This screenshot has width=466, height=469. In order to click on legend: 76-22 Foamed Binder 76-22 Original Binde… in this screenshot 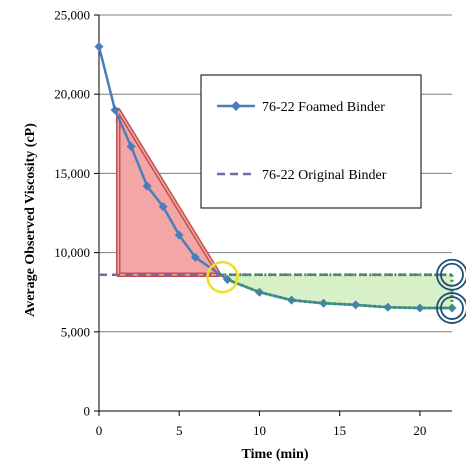, I will do `click(311, 141)`.